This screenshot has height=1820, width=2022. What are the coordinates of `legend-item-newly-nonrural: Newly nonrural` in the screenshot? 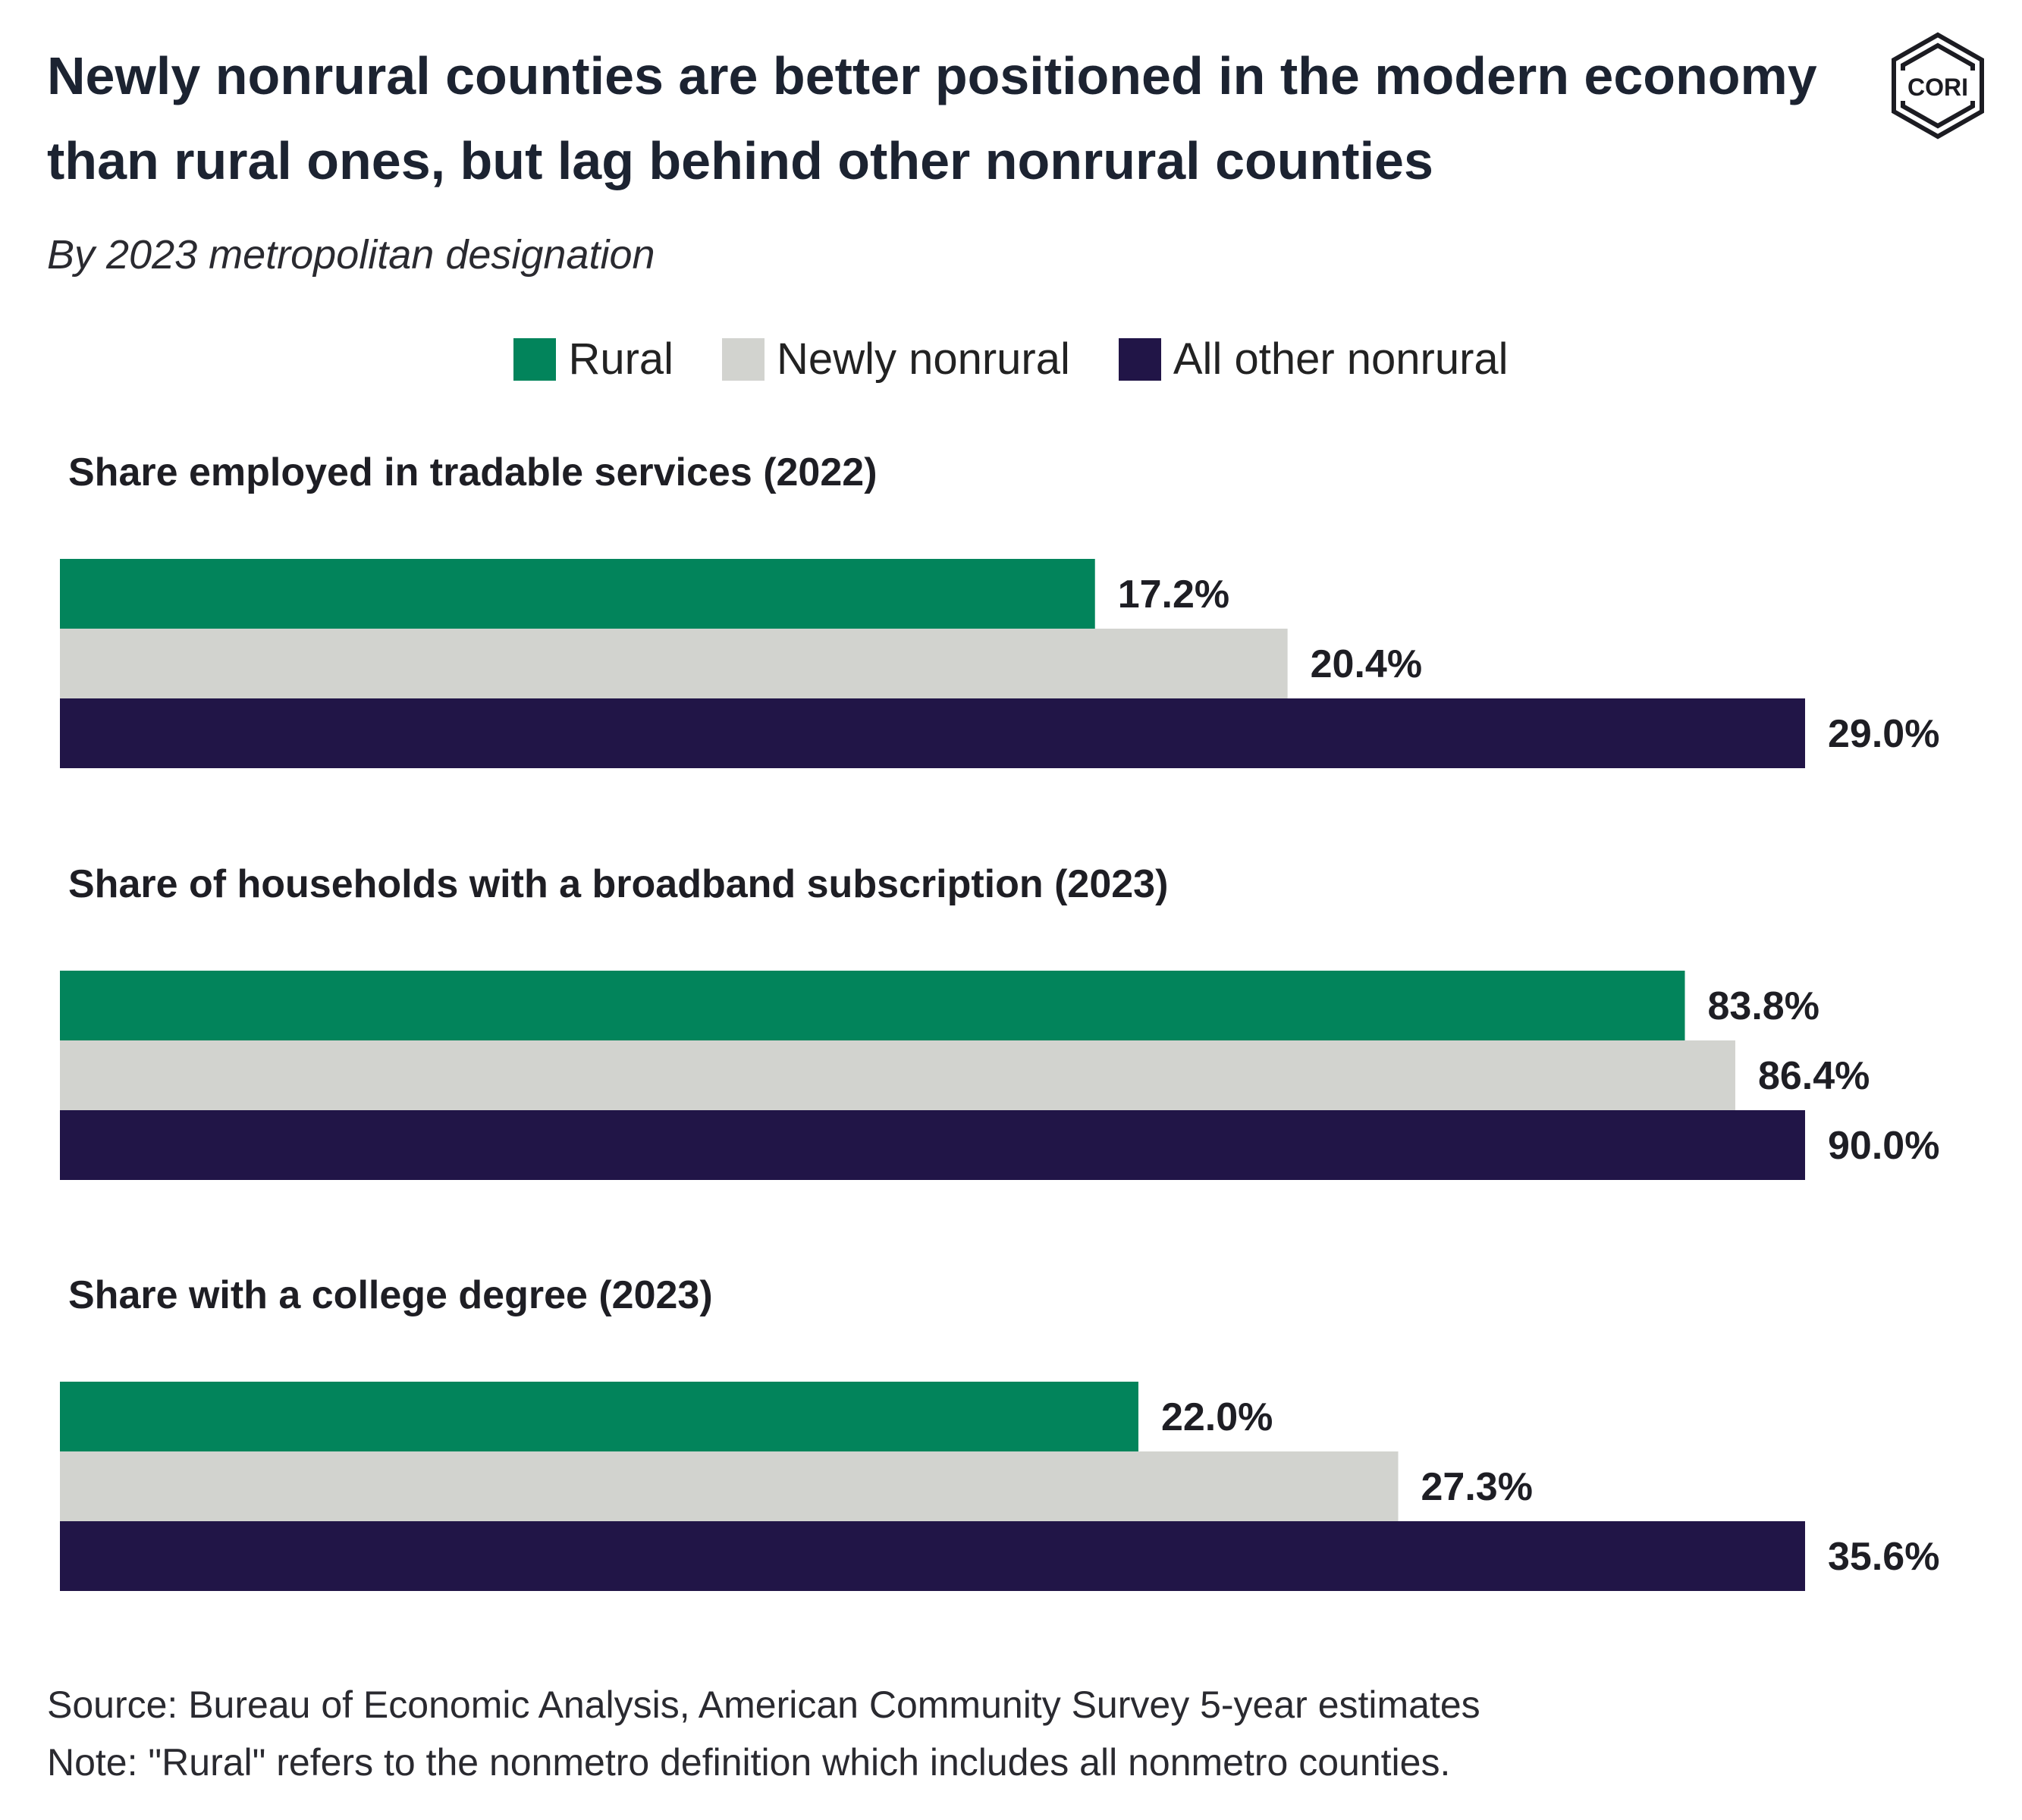 It's located at (896, 359).